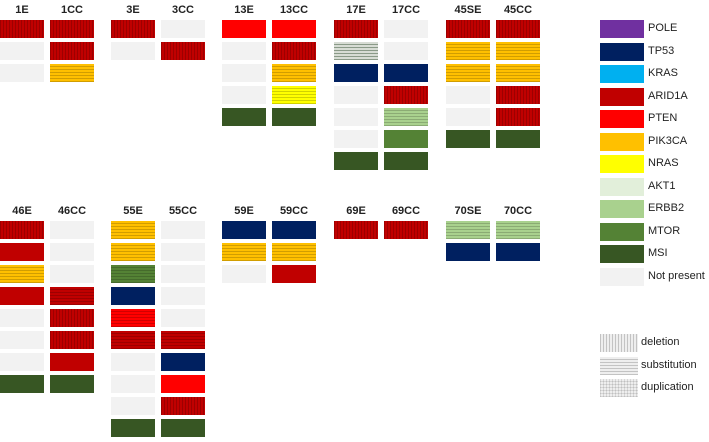 The width and height of the screenshot is (709, 442). I want to click on sample-label: 55E, so click(133, 211).